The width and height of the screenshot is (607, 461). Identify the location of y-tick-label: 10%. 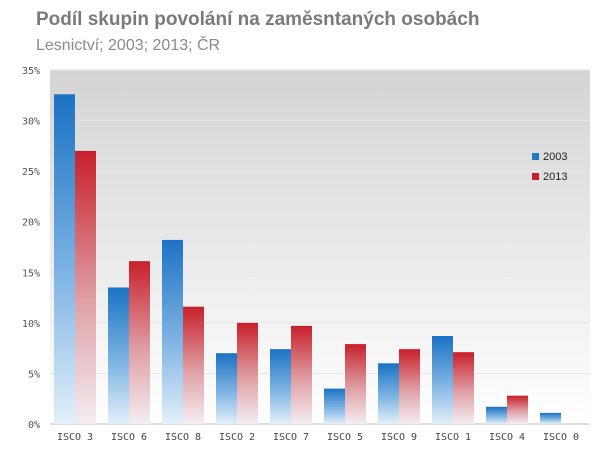
(31, 324).